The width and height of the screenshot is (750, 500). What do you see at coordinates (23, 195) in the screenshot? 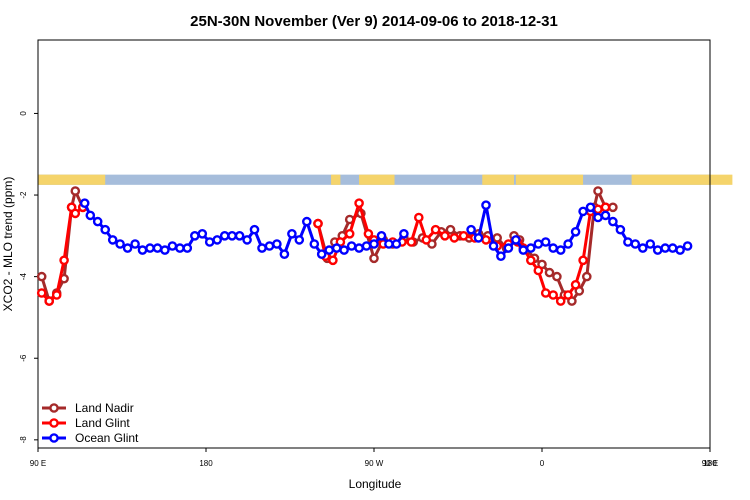
I see `y-tick-label: -2` at bounding box center [23, 195].